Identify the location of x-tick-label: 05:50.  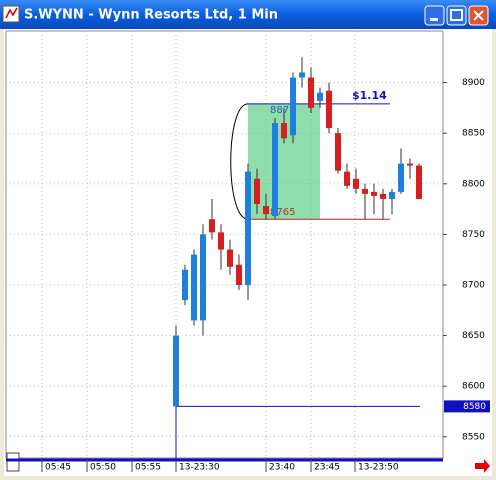
(103, 468).